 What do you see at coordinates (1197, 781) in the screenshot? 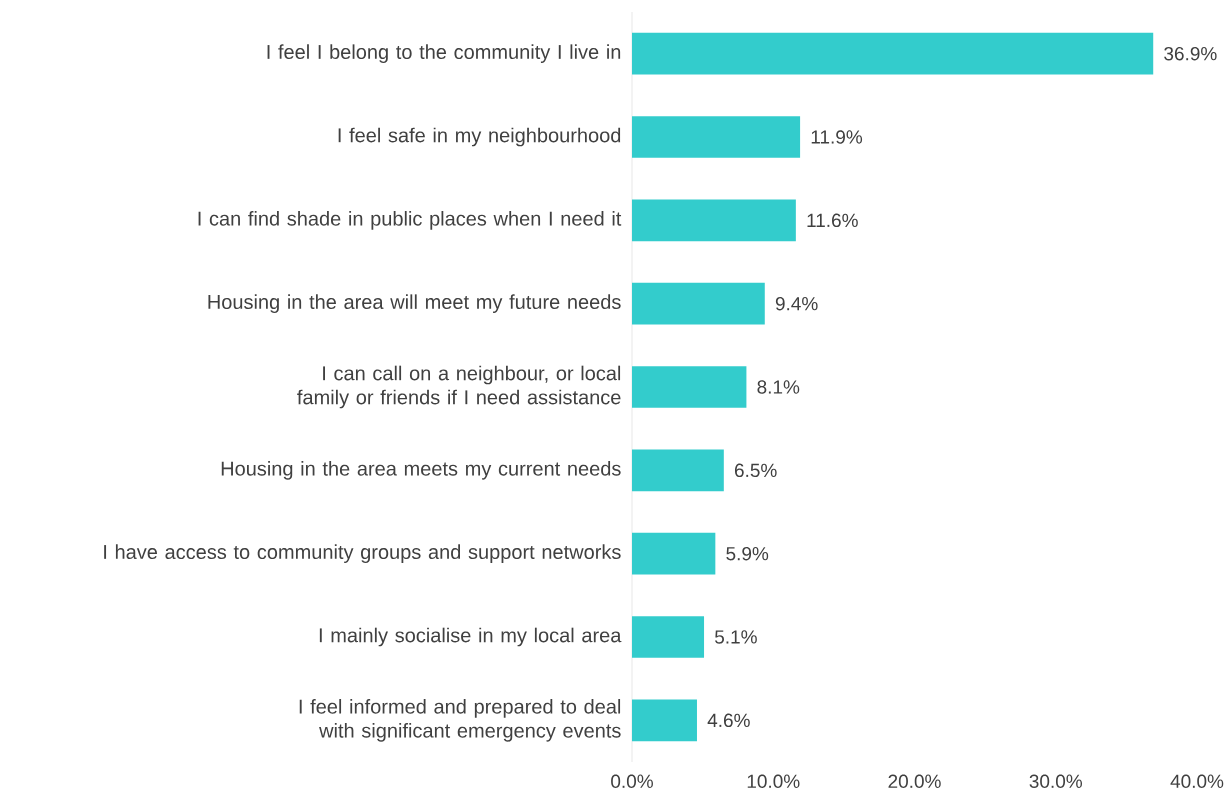
I see `x-tick-label: 40.0%` at bounding box center [1197, 781].